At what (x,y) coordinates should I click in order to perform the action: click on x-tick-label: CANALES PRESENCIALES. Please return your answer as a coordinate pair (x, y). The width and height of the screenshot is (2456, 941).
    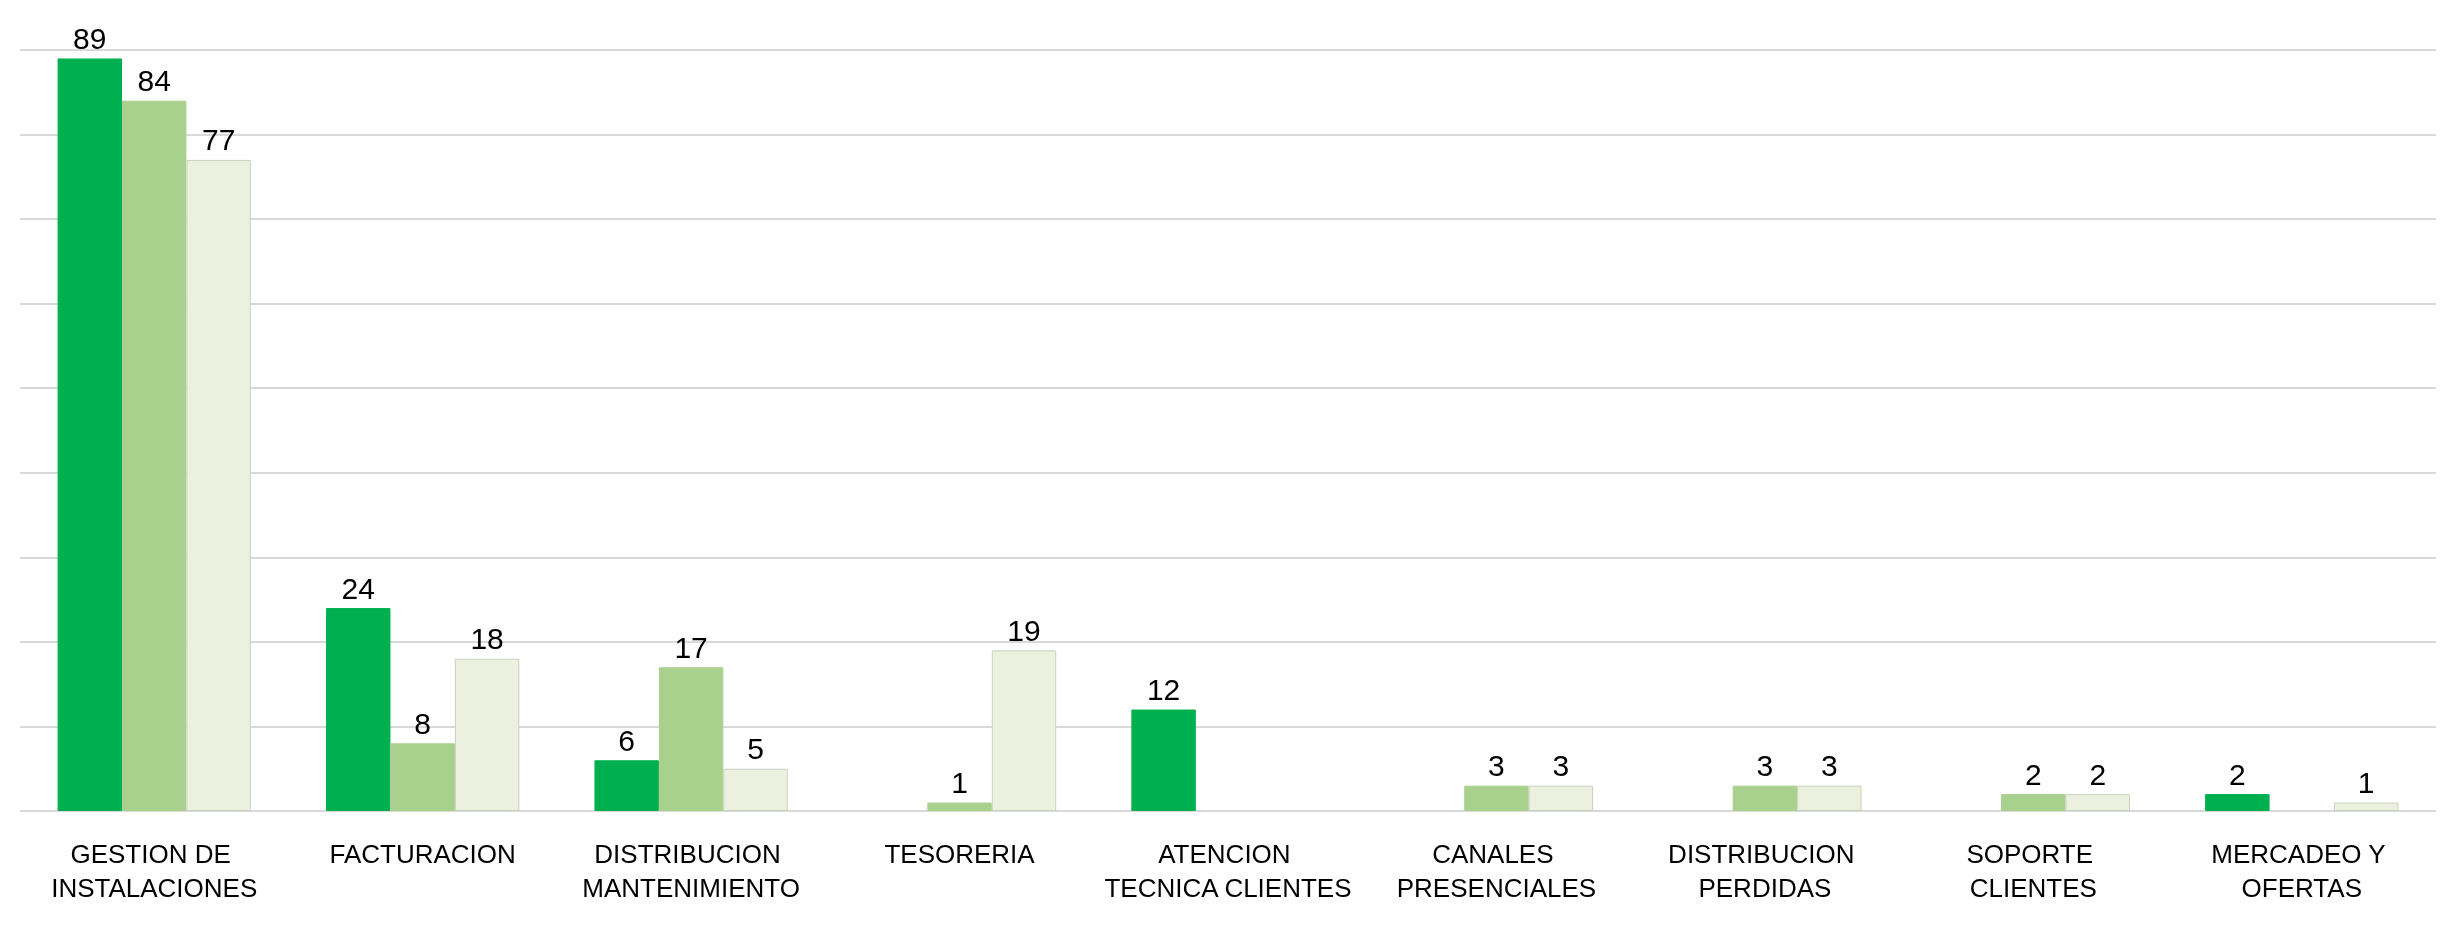
    Looking at the image, I should click on (1496, 871).